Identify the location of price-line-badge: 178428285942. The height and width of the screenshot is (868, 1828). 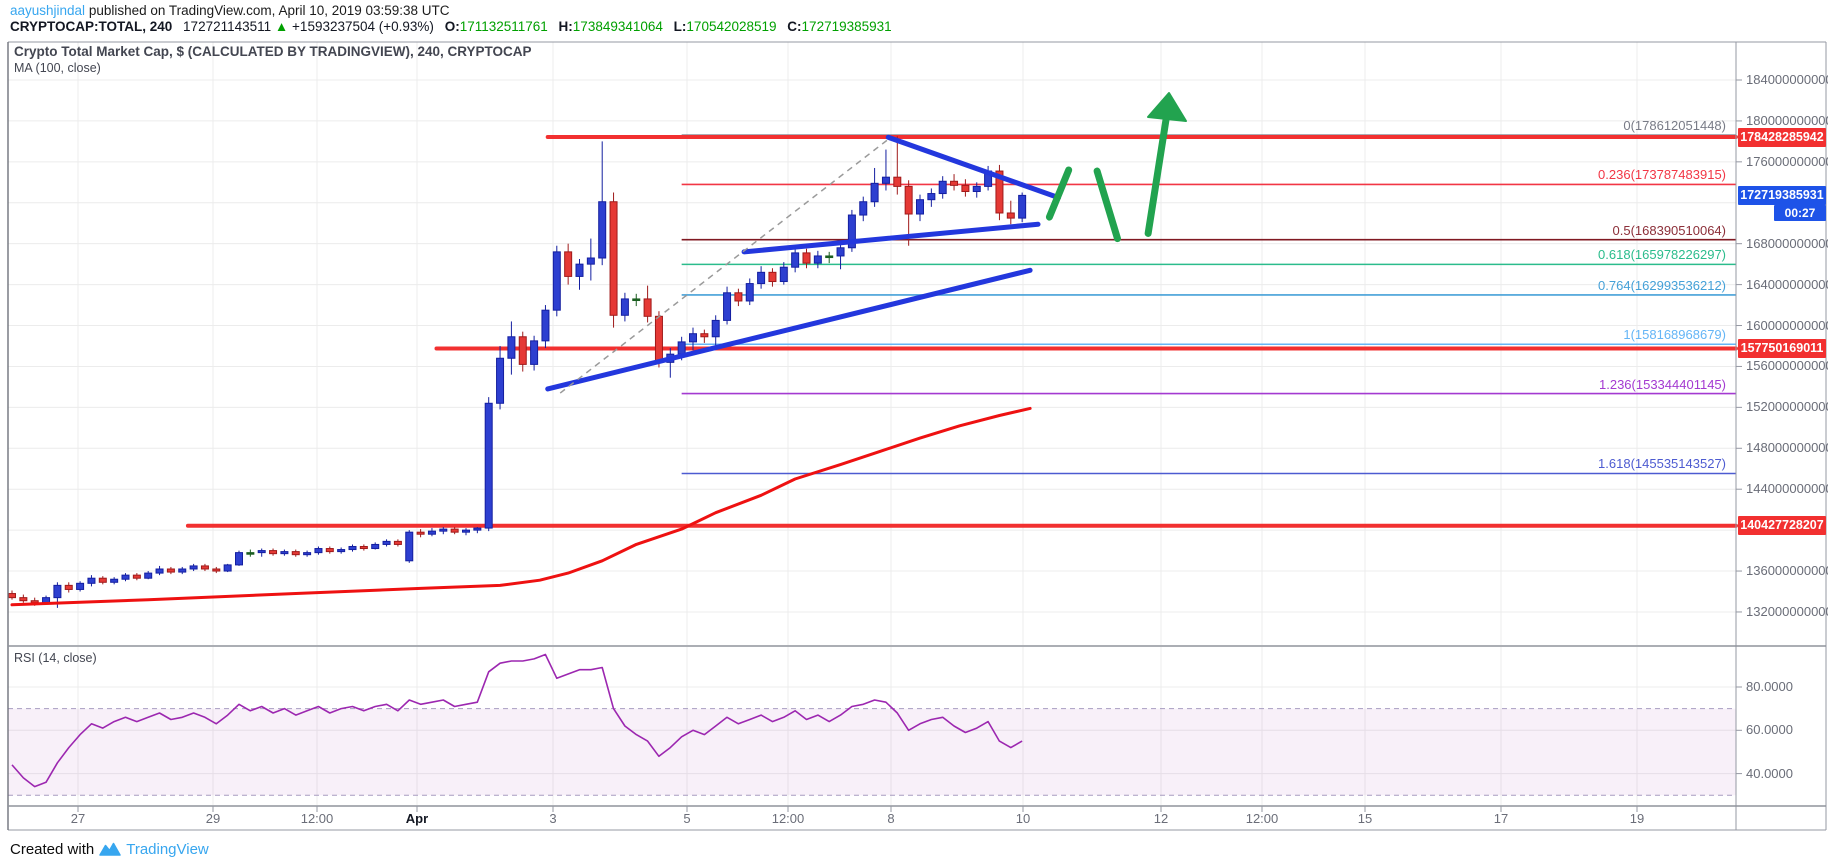
(1782, 137).